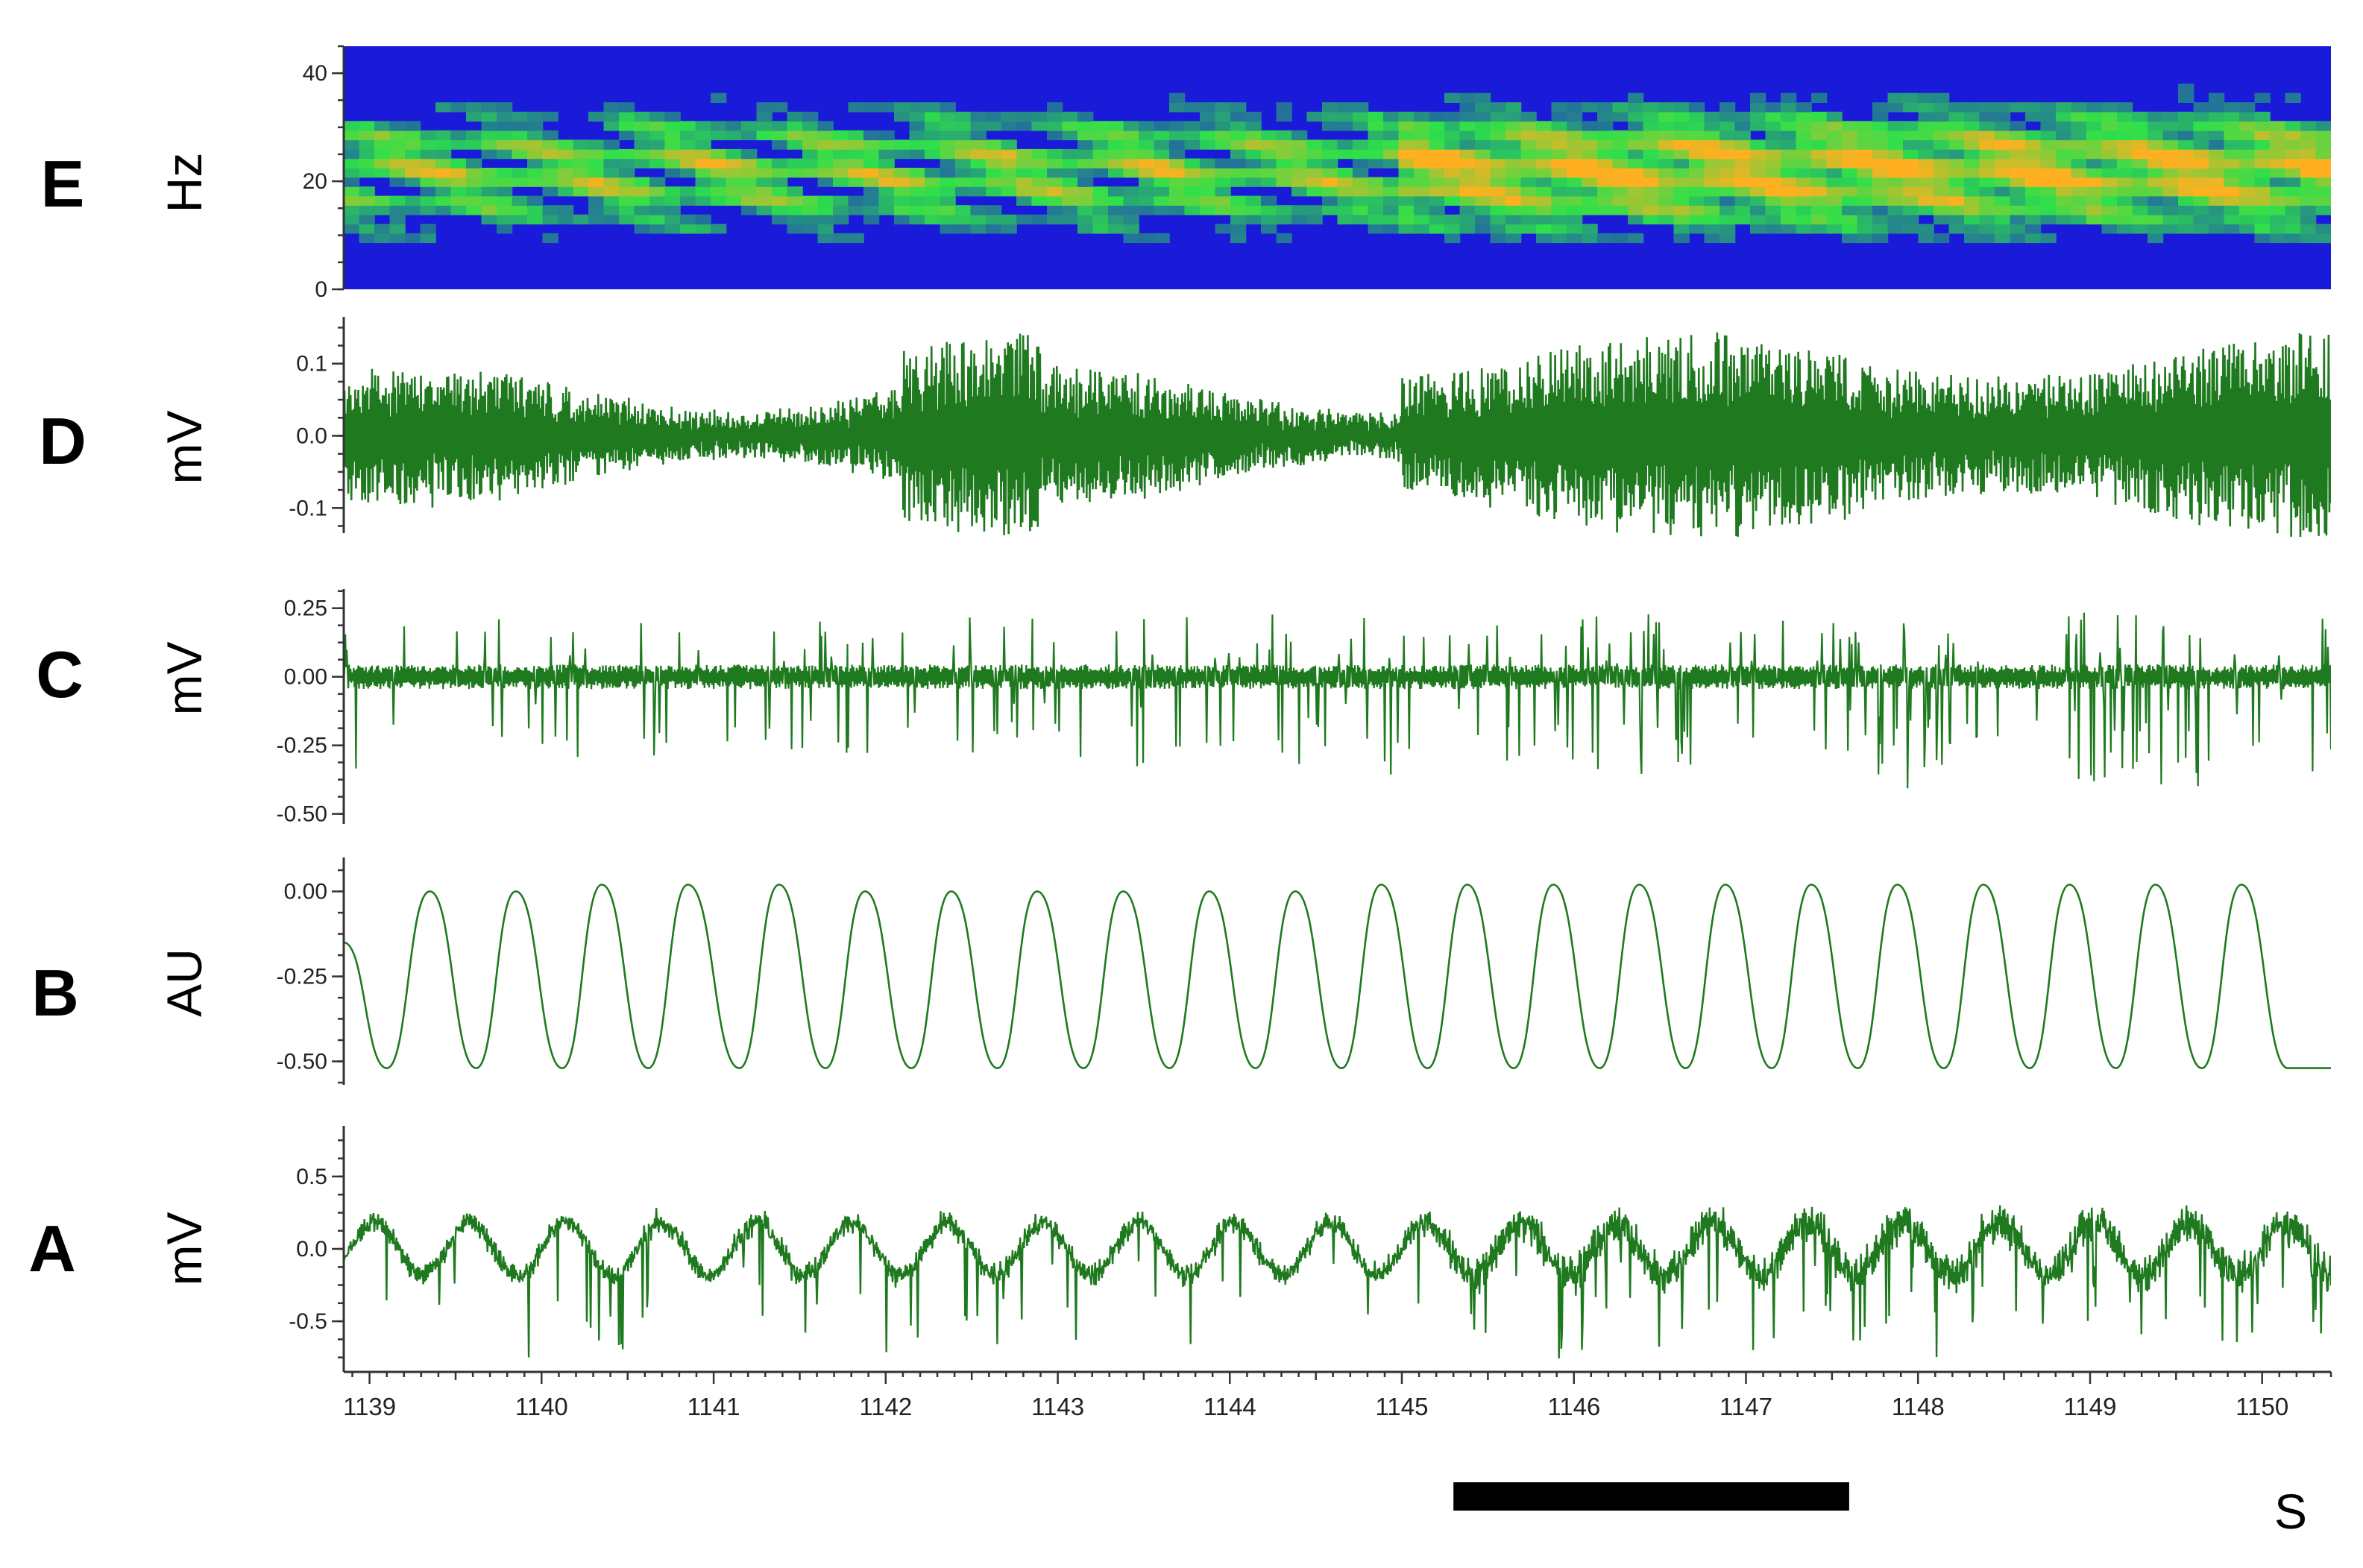 The height and width of the screenshot is (1568, 2363). I want to click on panel-letter-e: E, so click(63, 184).